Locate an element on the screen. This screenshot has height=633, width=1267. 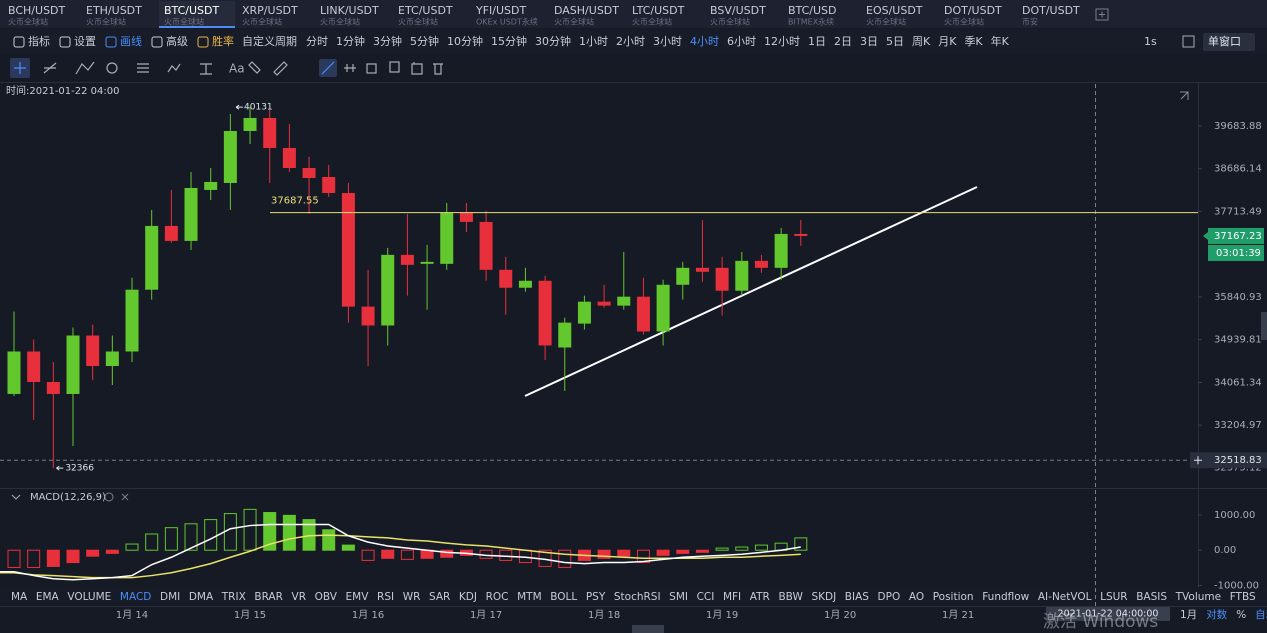
period: 3小时 is located at coordinates (667, 41).